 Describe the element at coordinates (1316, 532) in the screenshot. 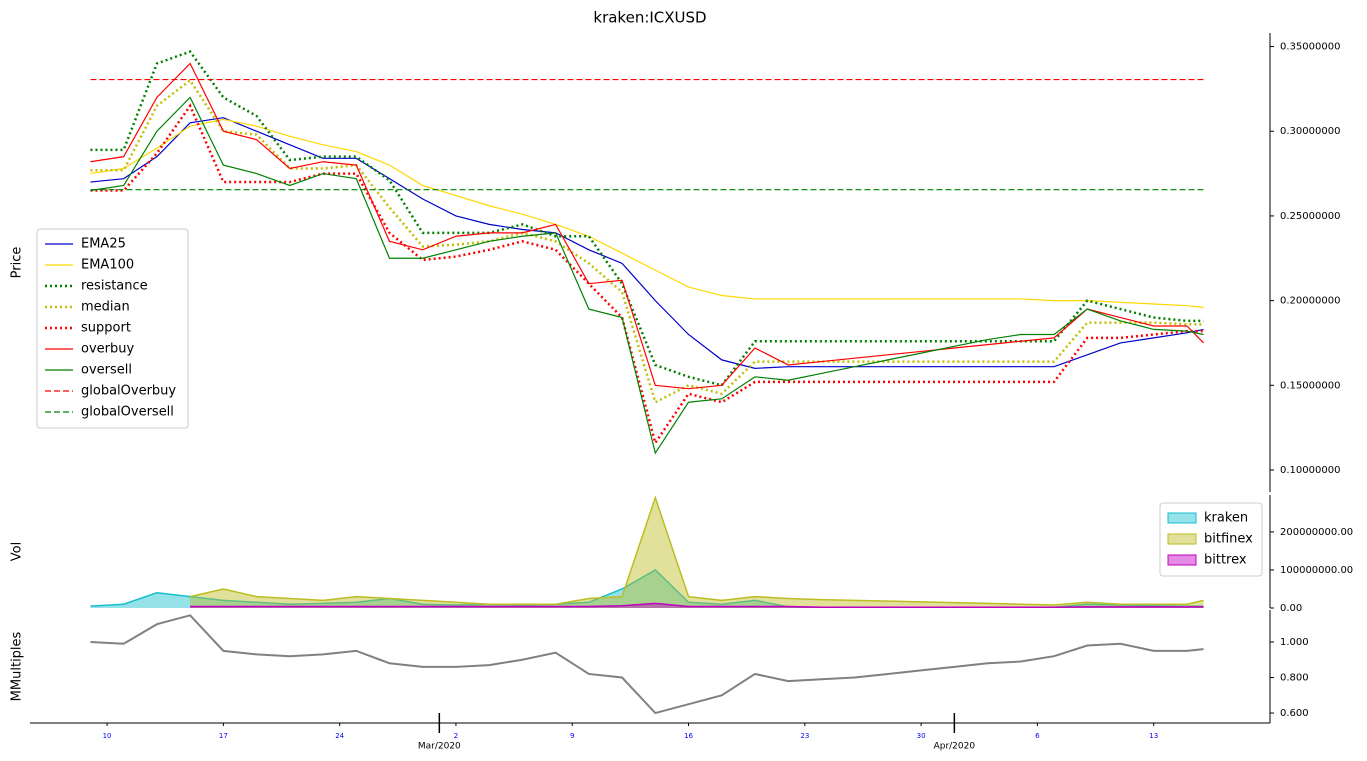

I see `y-tick-label: 200000000.00` at that location.